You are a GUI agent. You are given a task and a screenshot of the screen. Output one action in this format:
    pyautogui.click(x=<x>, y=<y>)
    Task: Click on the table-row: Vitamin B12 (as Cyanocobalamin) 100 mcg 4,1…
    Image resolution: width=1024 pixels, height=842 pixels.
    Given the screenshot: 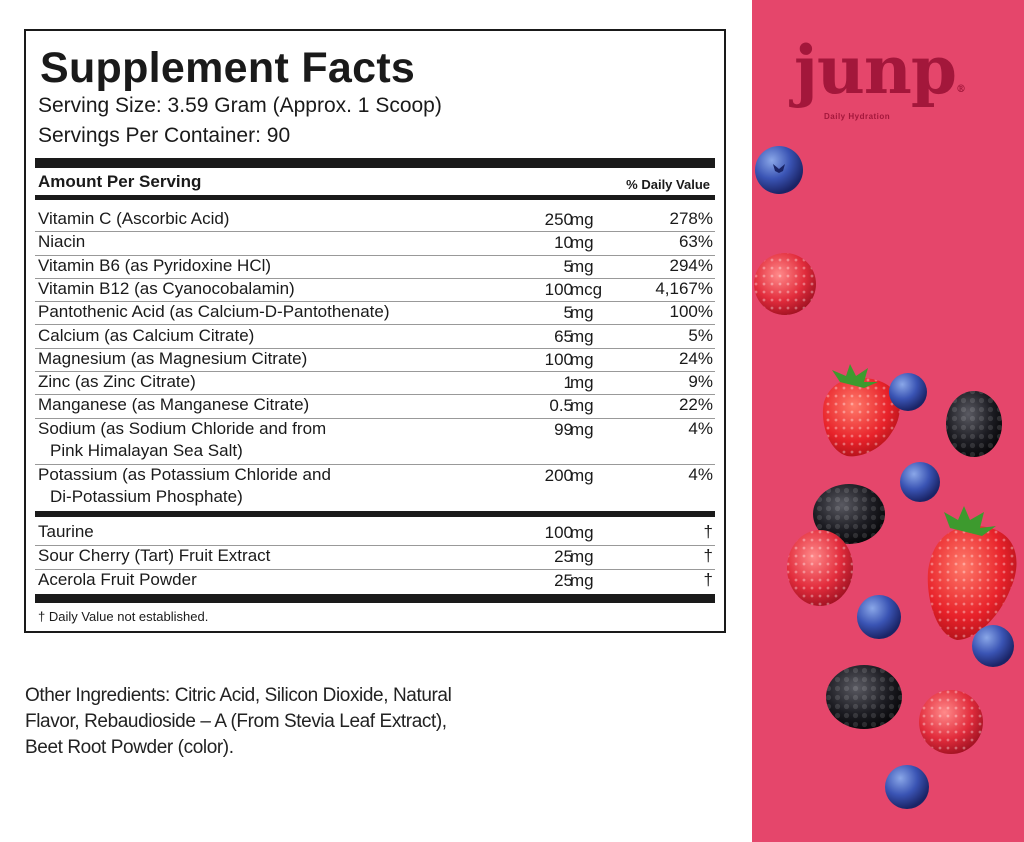 What is the action you would take?
    pyautogui.click(x=375, y=290)
    